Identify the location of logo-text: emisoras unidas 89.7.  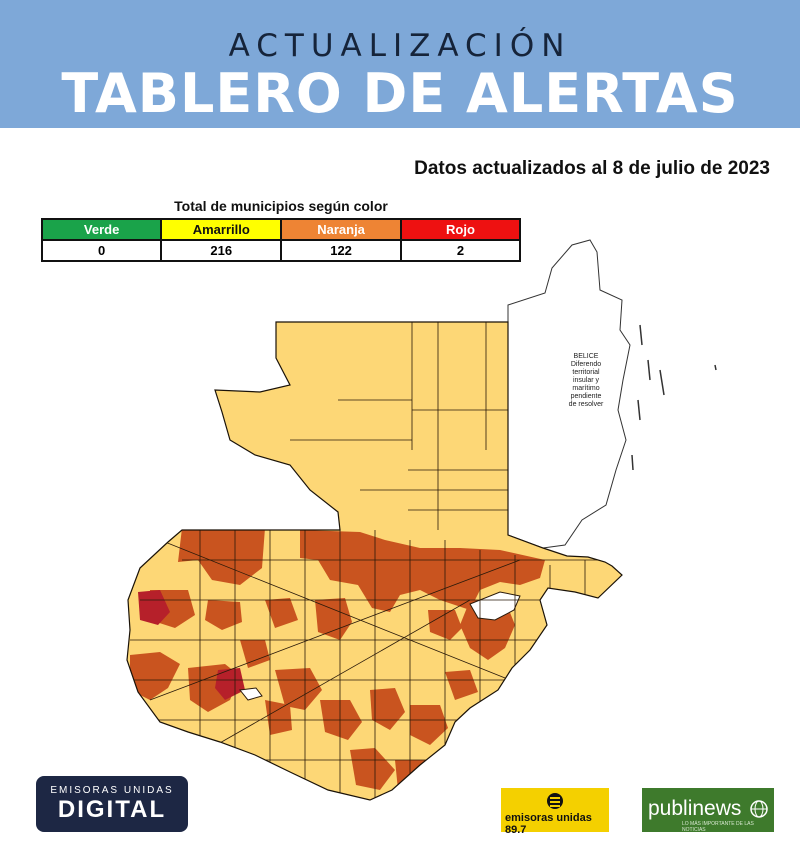
(548, 824).